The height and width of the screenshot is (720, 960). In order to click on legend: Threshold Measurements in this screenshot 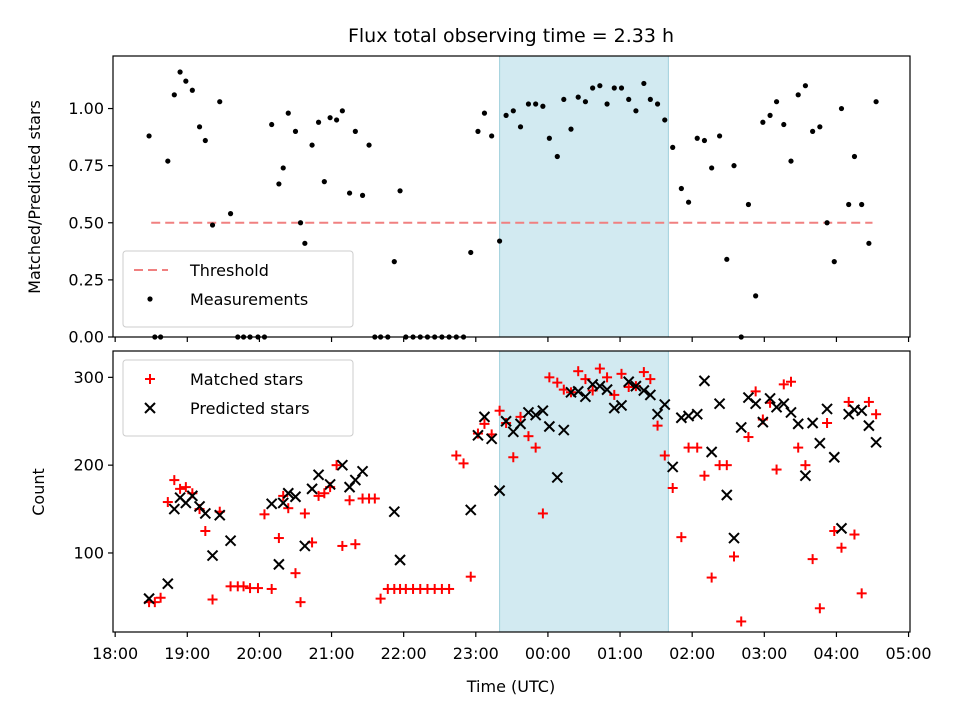, I will do `click(238, 289)`.